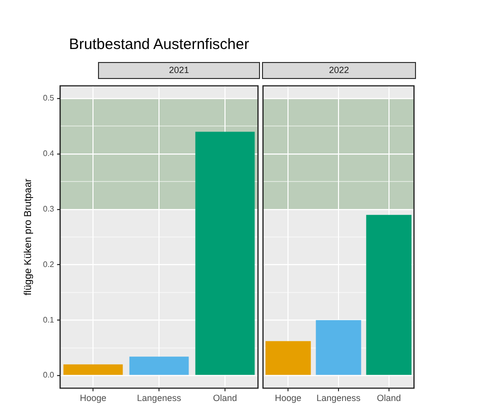  I want to click on chart-subtitle: 2021, so click(179, 70).